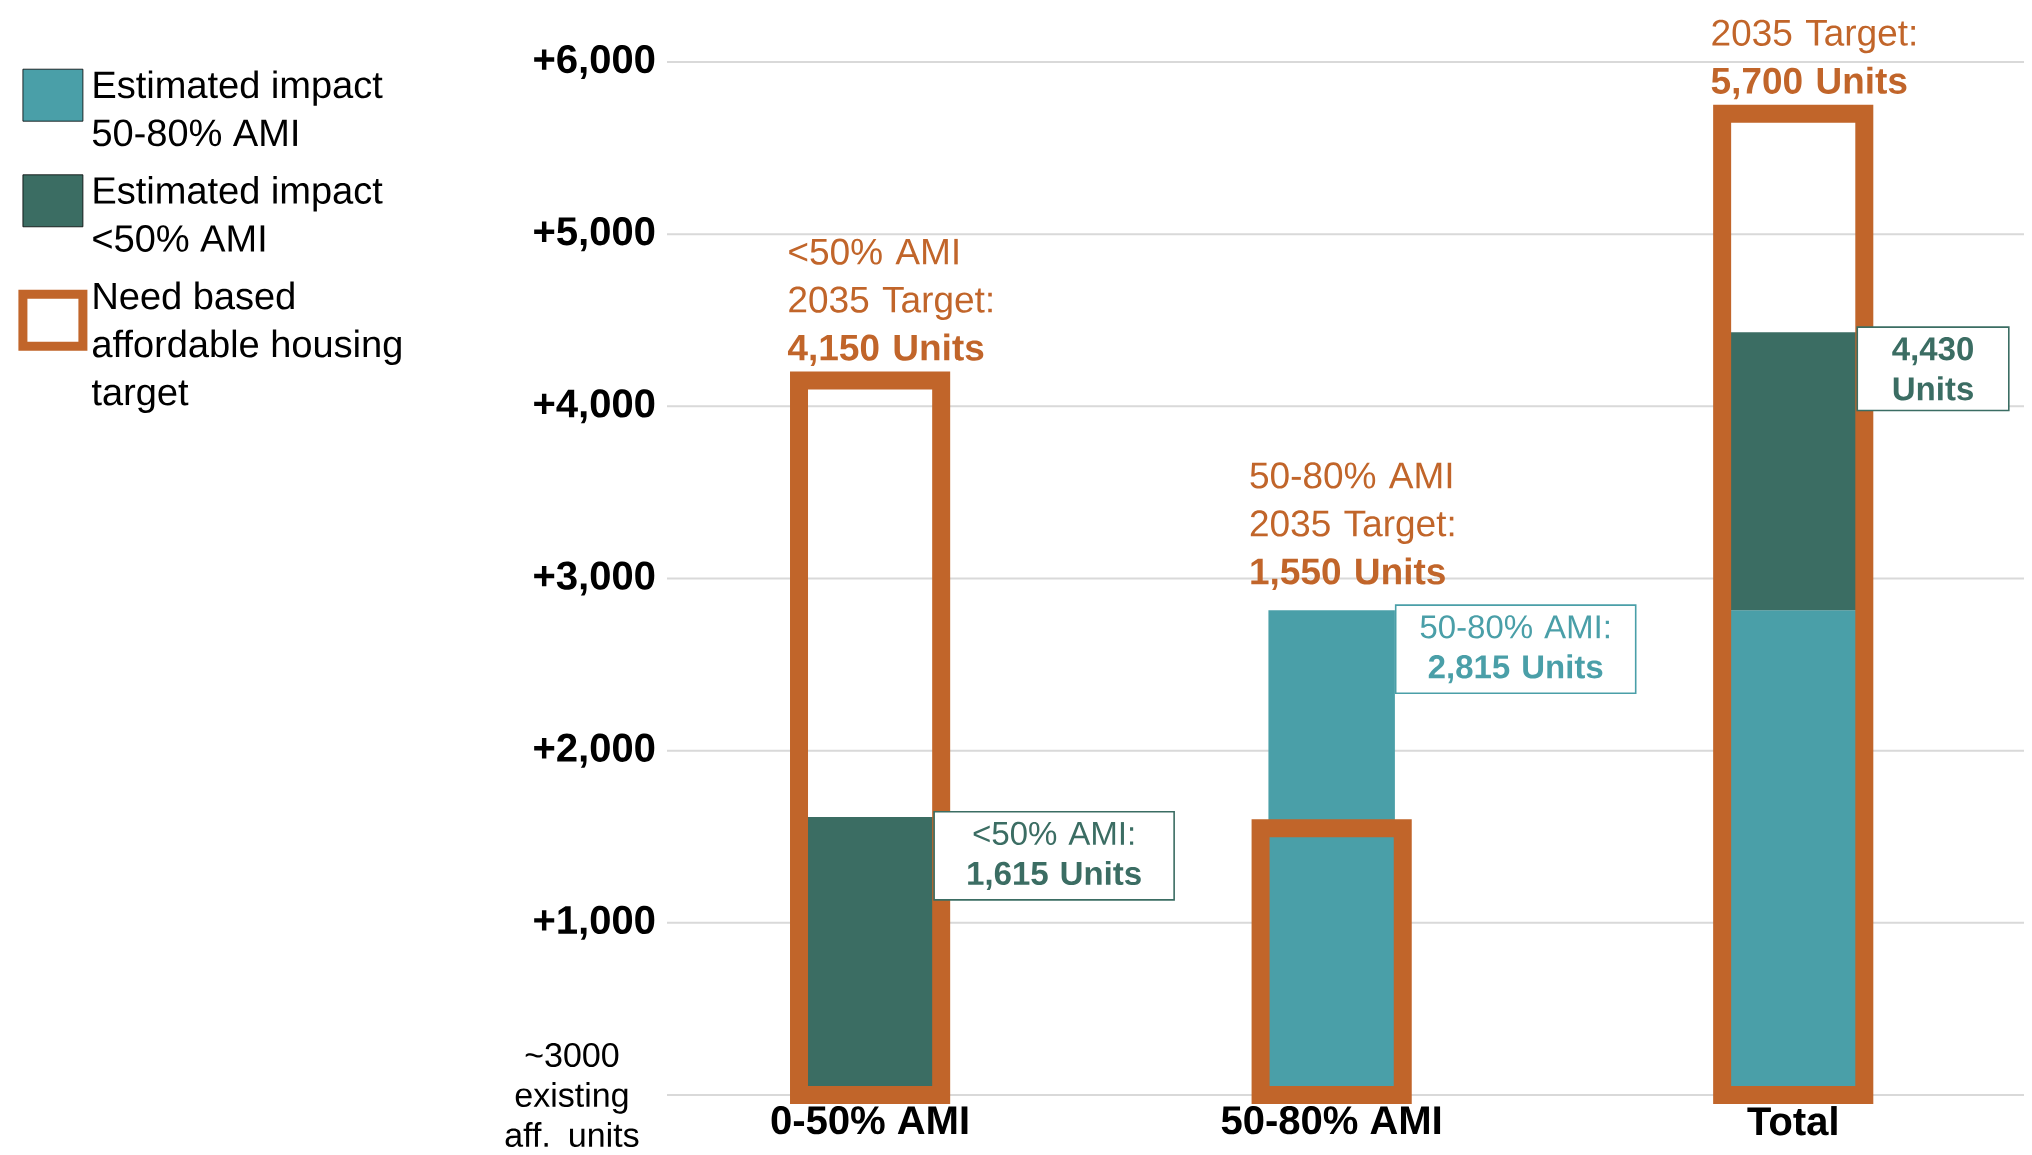 This screenshot has width=2032, height=1155. What do you see at coordinates (1792, 1121) in the screenshot?
I see `x-tick-label: Total` at bounding box center [1792, 1121].